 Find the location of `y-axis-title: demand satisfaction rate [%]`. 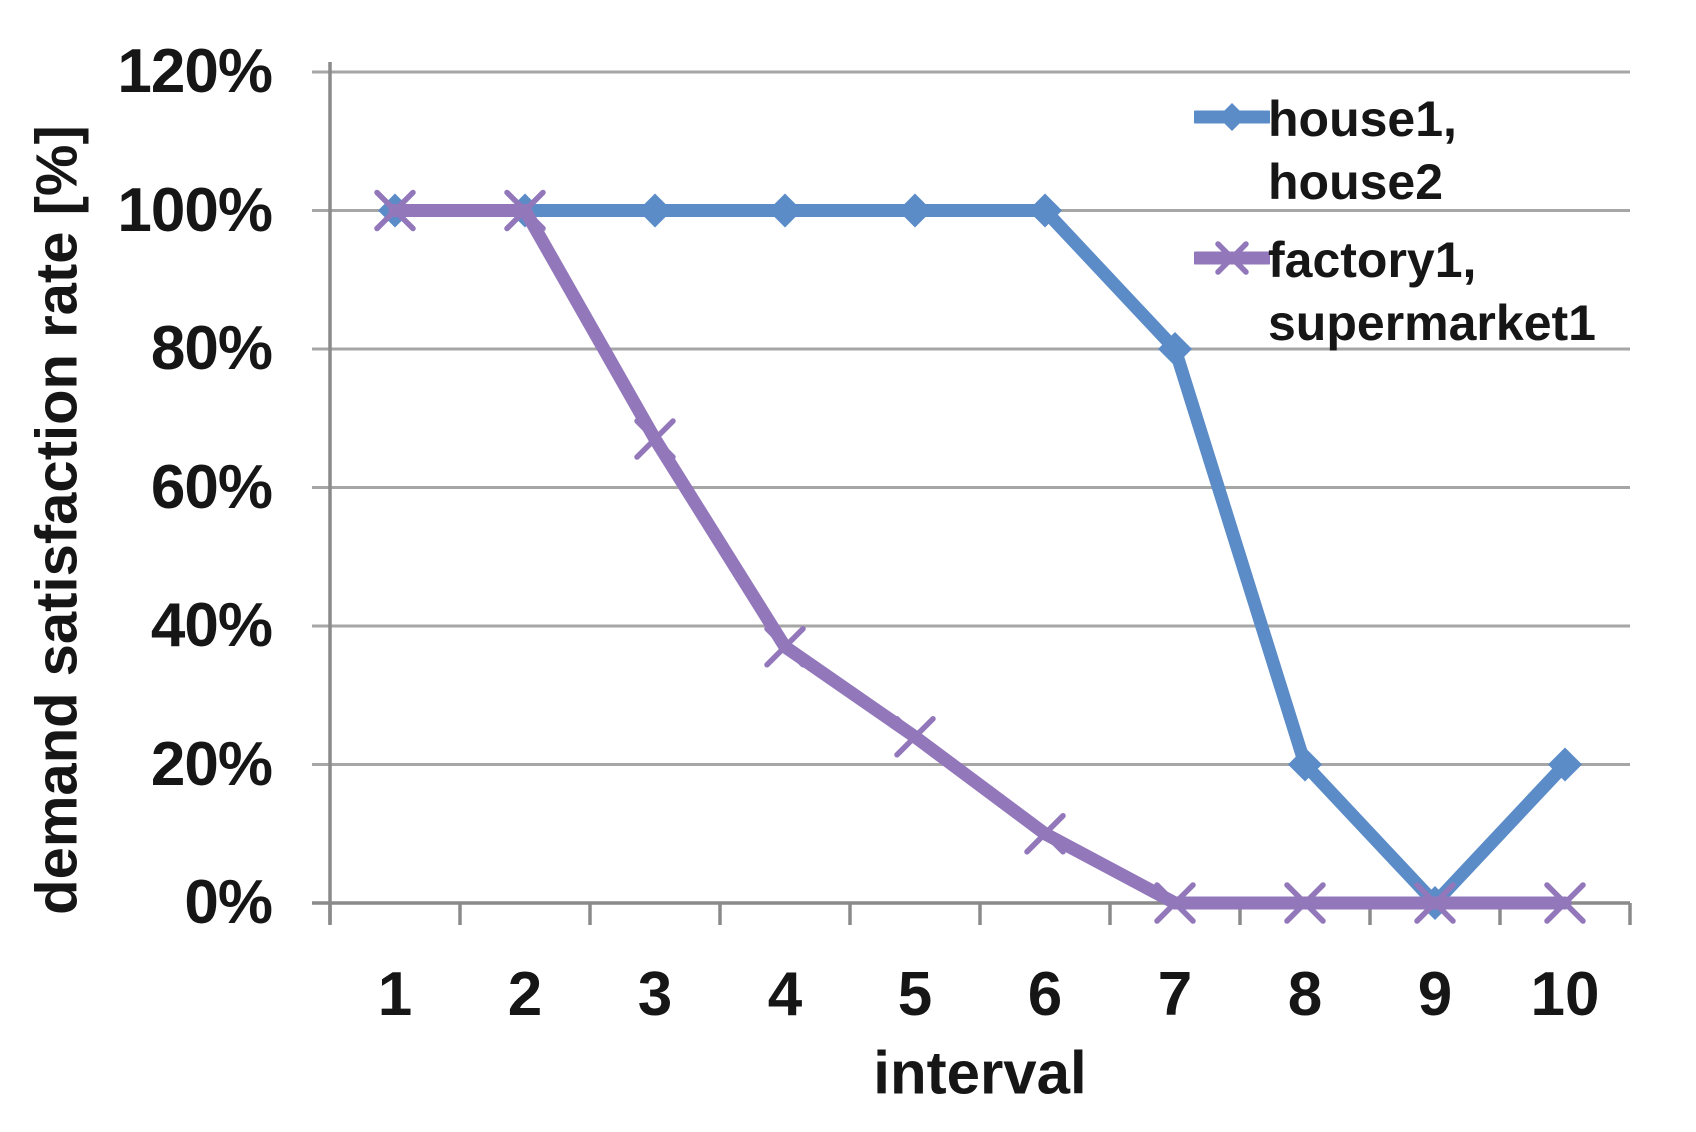

y-axis-title: demand satisfaction rate [%] is located at coordinates (57, 520).